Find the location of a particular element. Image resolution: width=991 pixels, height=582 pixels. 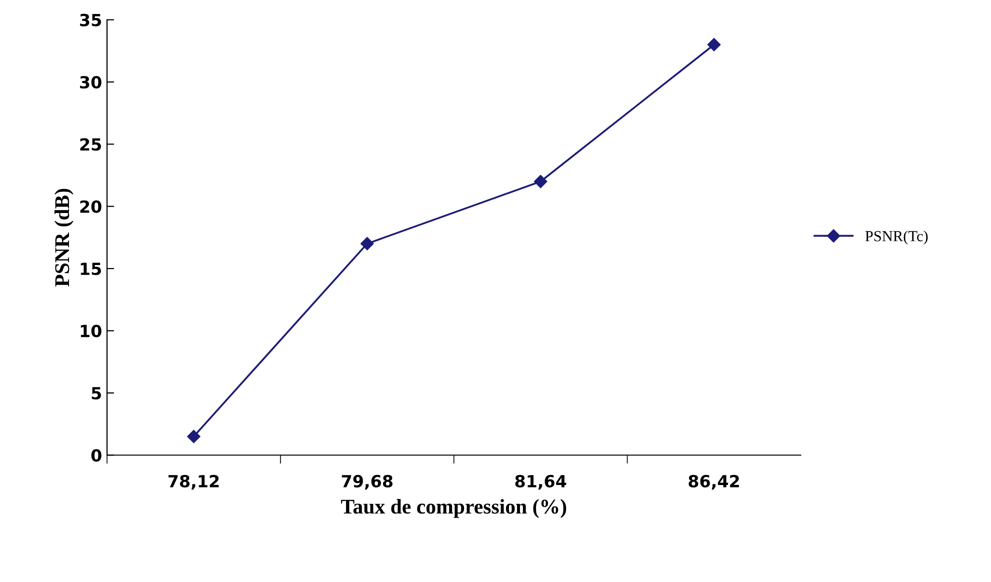

y-tick-label: 10 is located at coordinates (91, 331).